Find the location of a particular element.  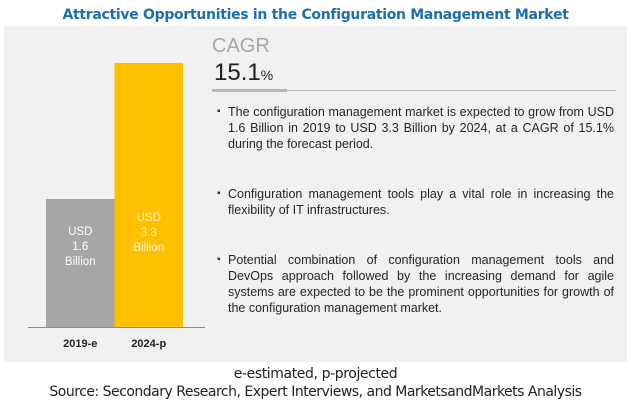

bar-data-label: 1.6 is located at coordinates (80, 247).